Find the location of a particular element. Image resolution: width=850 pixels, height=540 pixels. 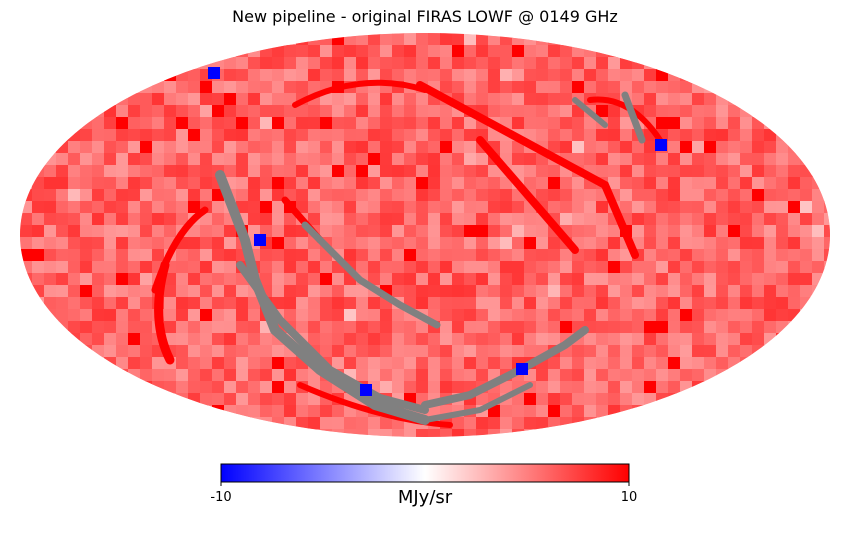

missing-stripe is located at coordinates (371, 275).